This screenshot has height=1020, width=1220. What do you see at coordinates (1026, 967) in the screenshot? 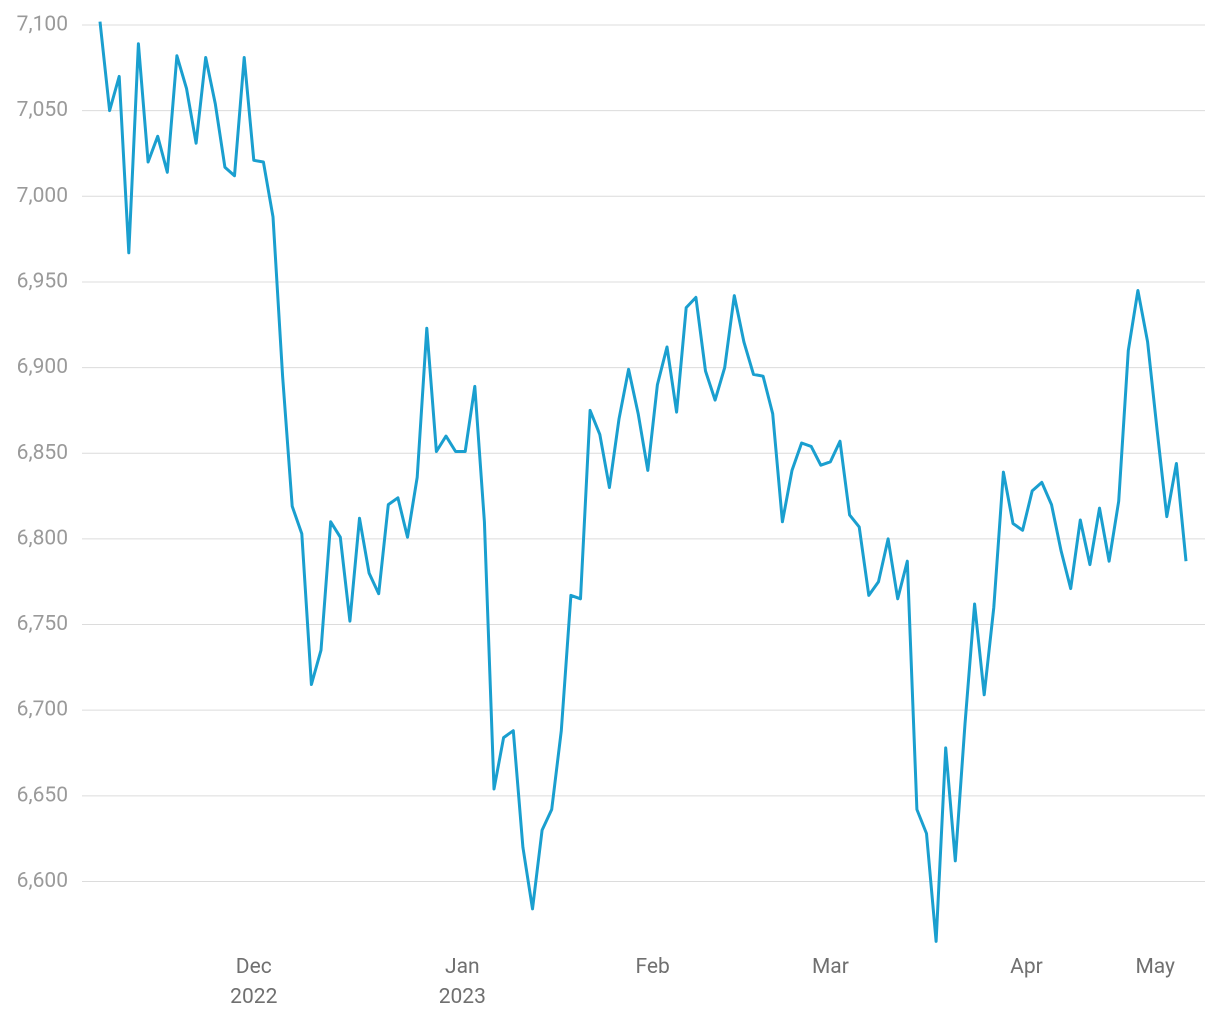
I see `x-tick-label: Apr` at bounding box center [1026, 967].